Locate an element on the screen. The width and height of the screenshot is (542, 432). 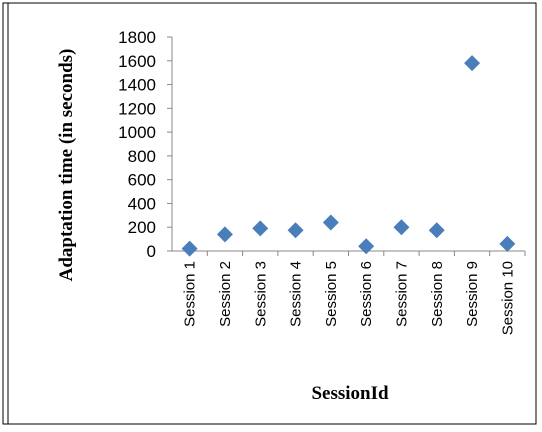
x-axis-title: SessionId is located at coordinates (350, 393).